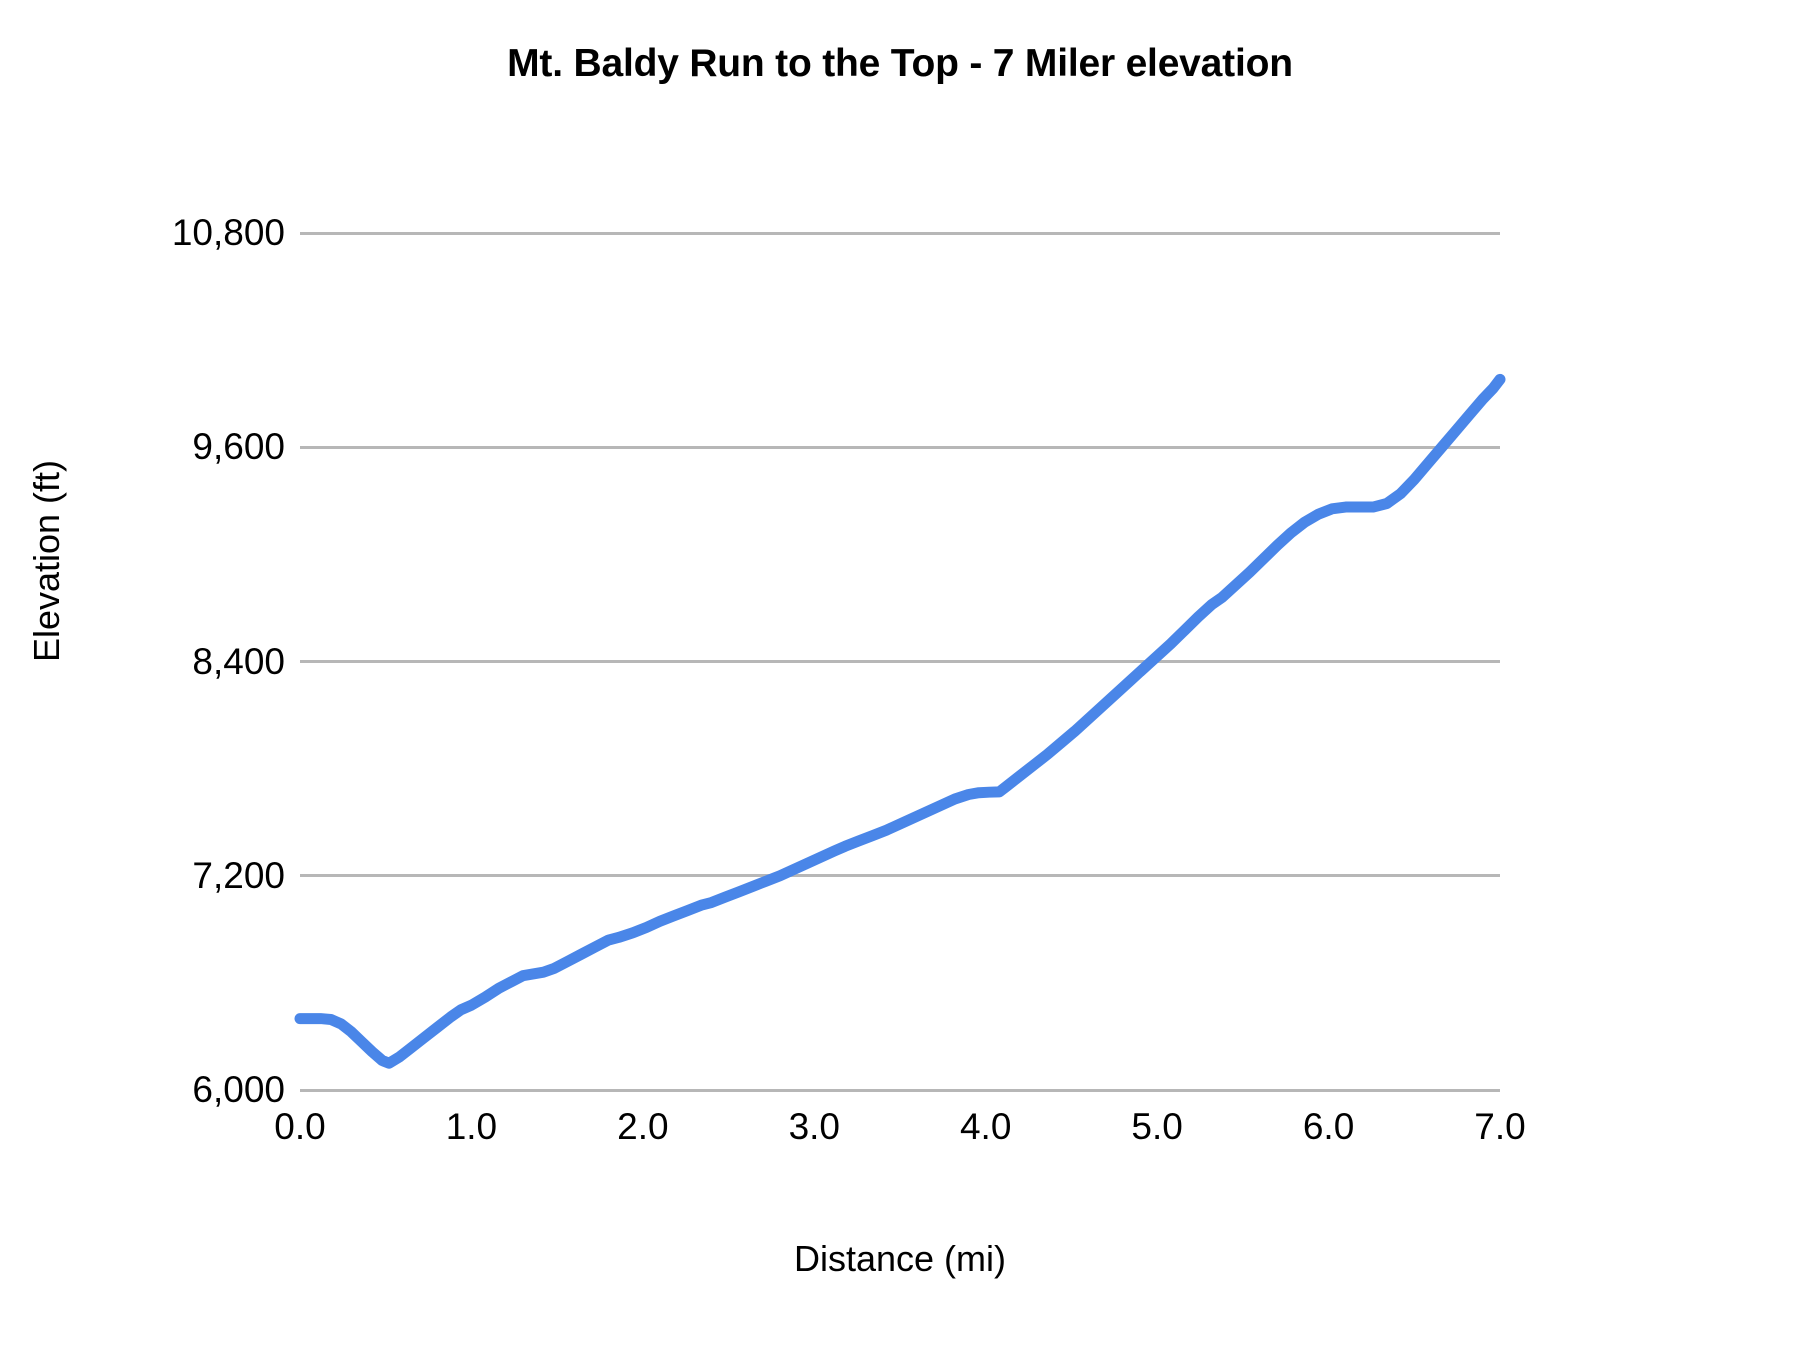 This screenshot has height=1350, width=1800. What do you see at coordinates (1328, 1126) in the screenshot?
I see `x-tick-label: 6.0` at bounding box center [1328, 1126].